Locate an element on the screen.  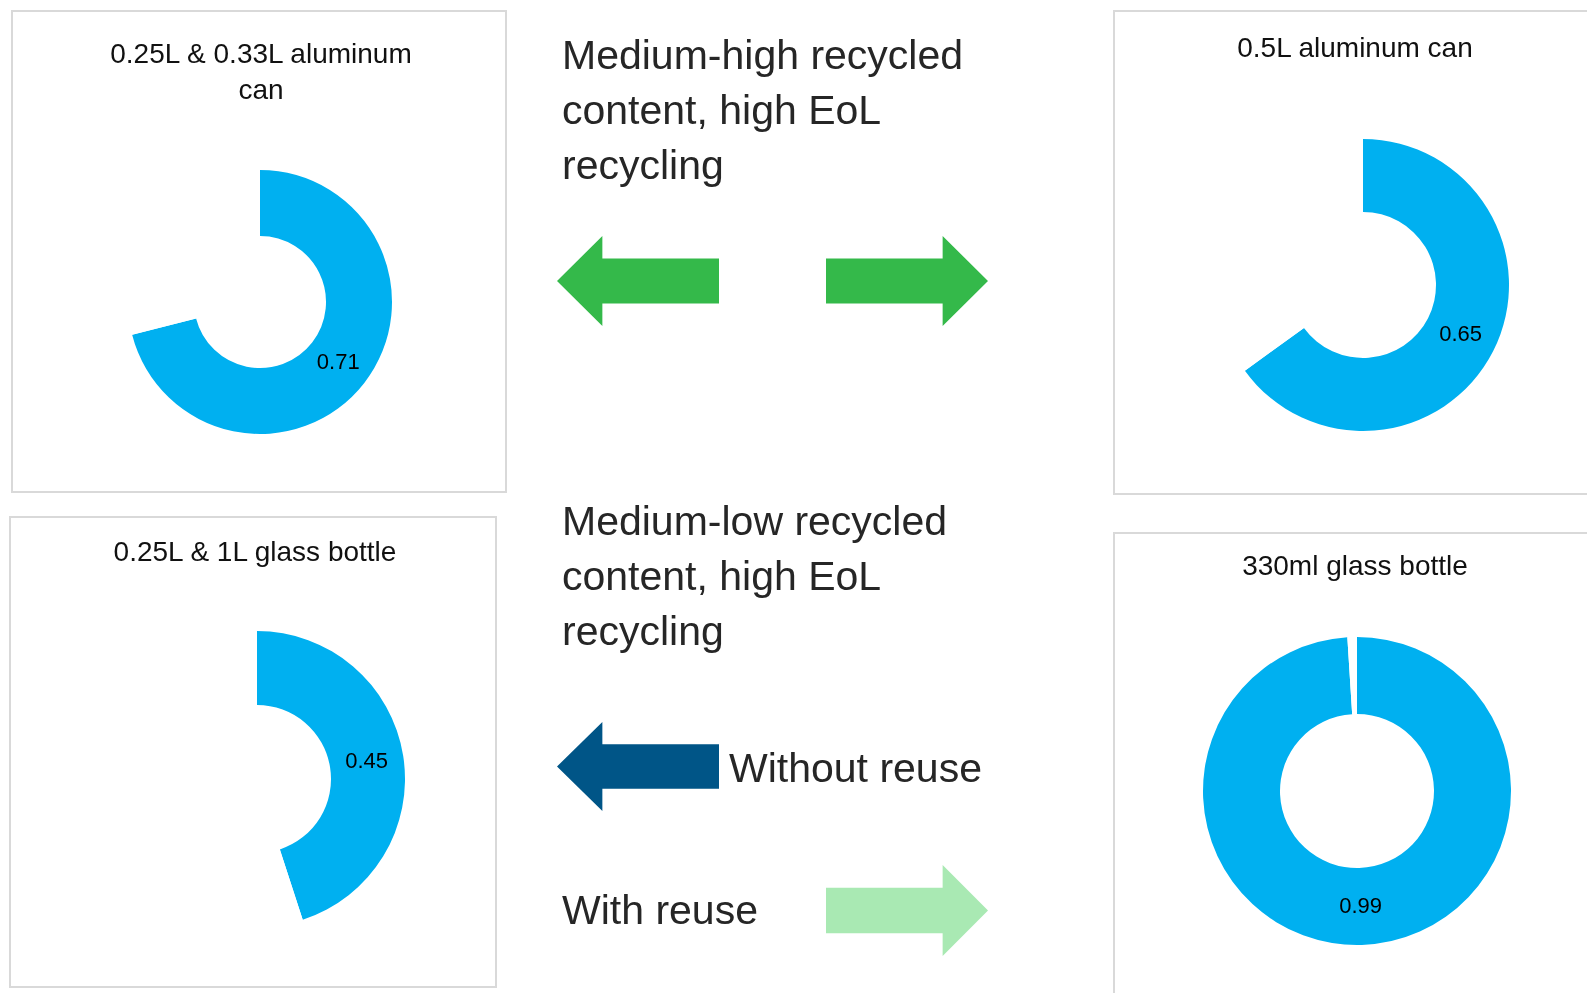
chart-title: 0.5L aluminum can is located at coordinates (1355, 48).